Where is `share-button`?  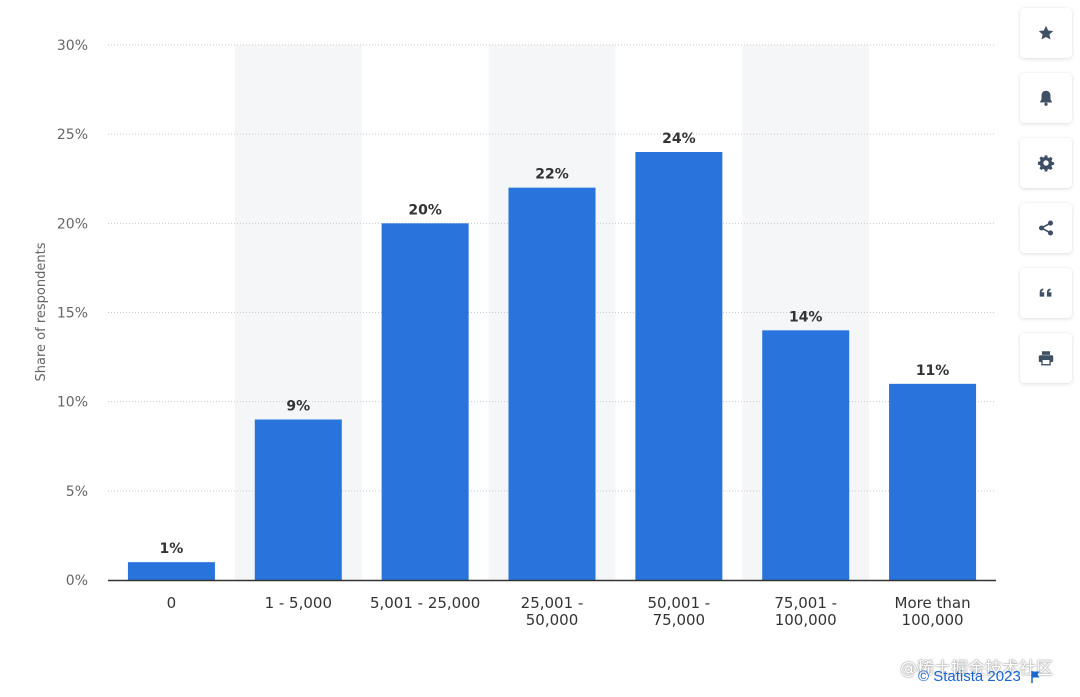 share-button is located at coordinates (1046, 228).